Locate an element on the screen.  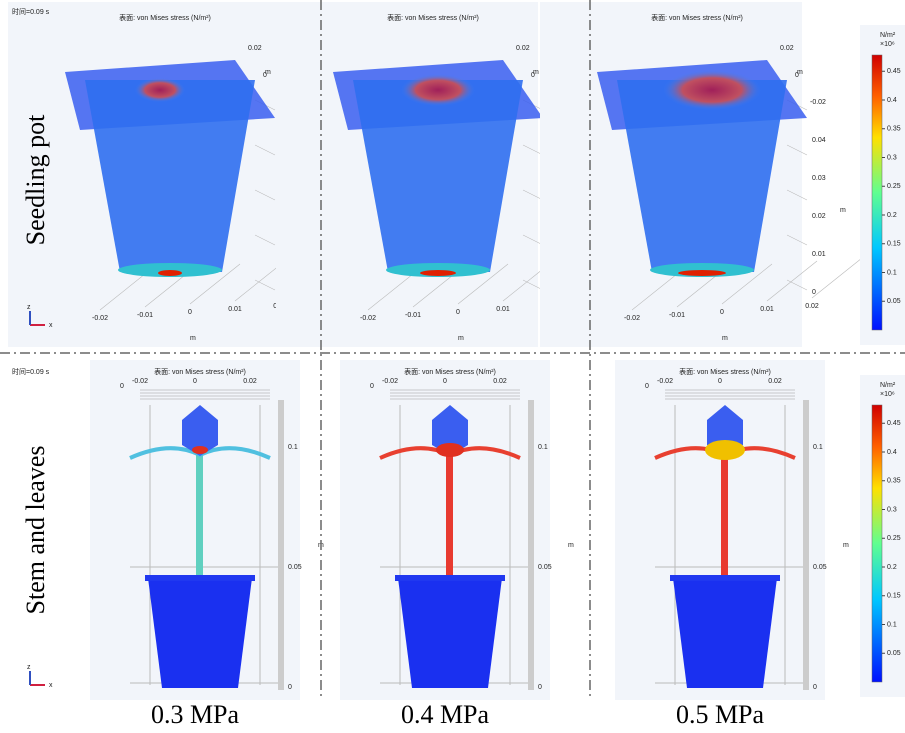
z-tick-label: 0.03 is located at coordinates (819, 178).